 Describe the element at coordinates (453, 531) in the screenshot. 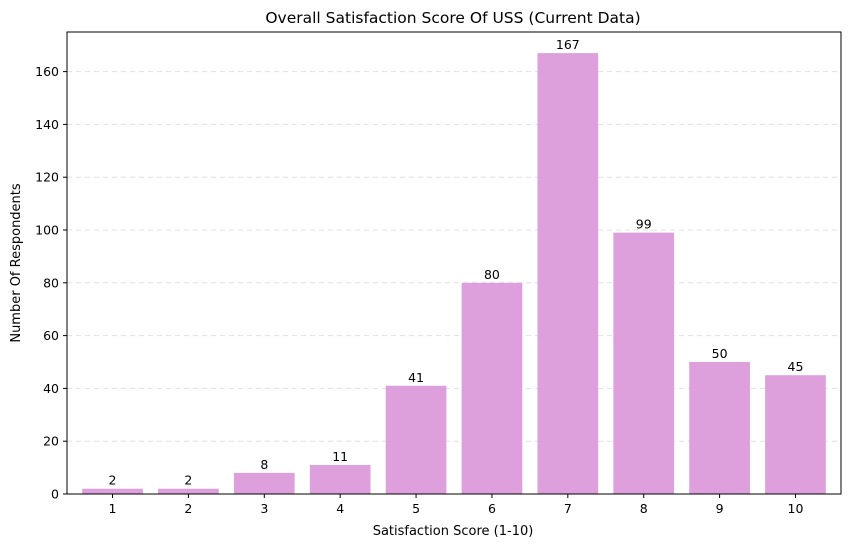

I see `x-axis-label: Satisfaction Score (1-10)` at that location.